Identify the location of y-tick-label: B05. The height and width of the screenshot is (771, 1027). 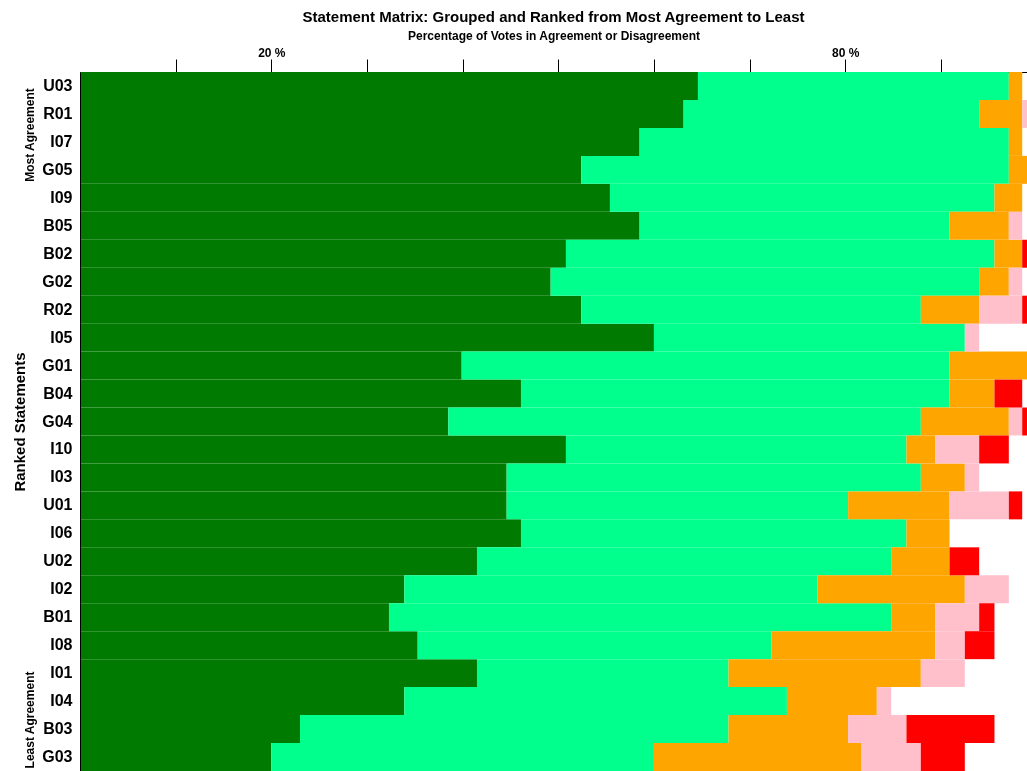
(58, 225).